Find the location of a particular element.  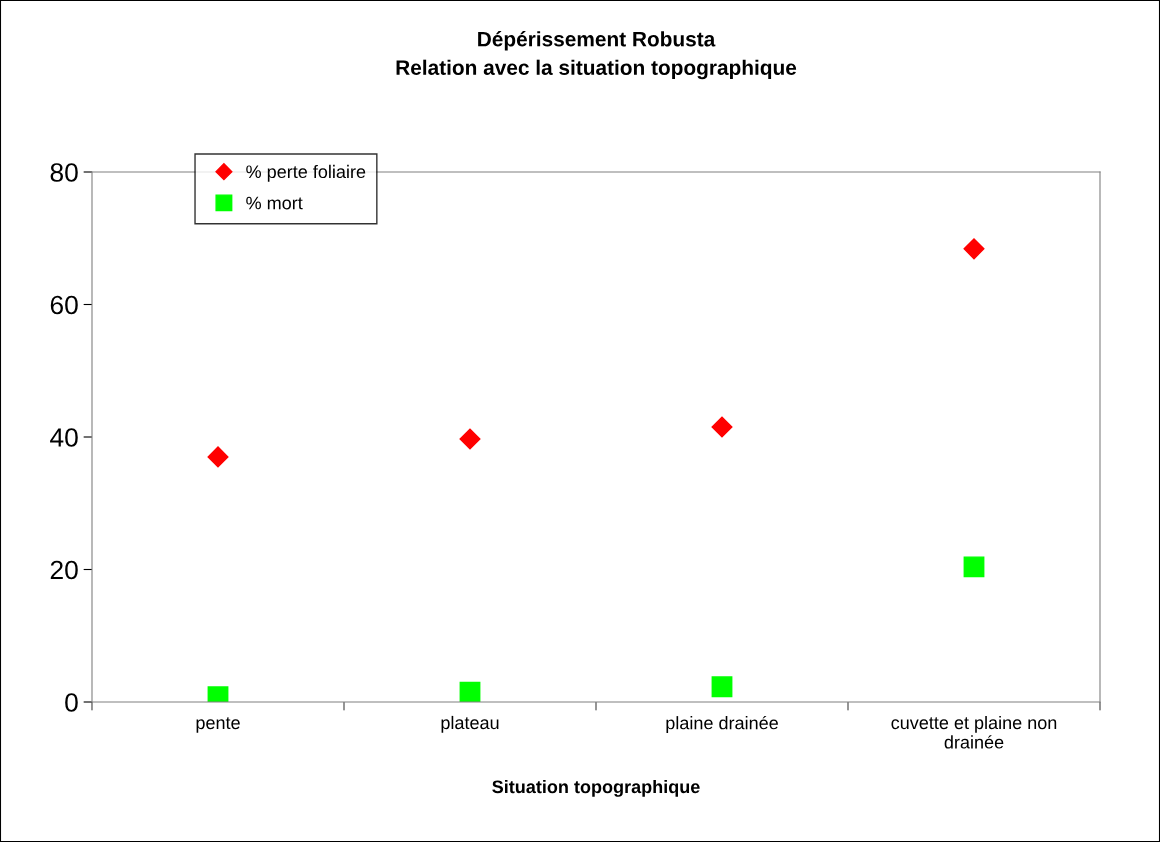

y-tick-label: 80 is located at coordinates (64, 172).